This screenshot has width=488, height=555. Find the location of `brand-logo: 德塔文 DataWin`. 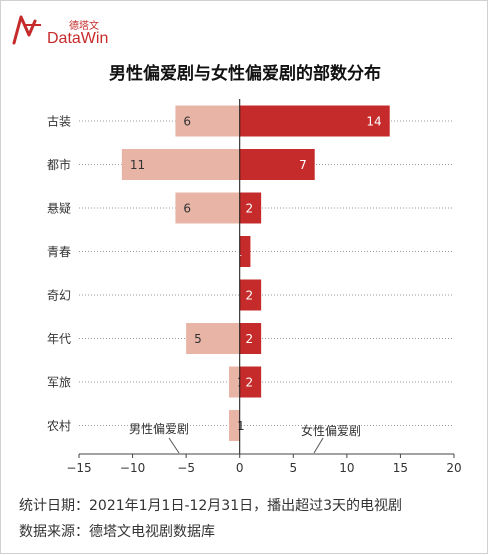

brand-logo: 德塔文 DataWin is located at coordinates (66, 33).